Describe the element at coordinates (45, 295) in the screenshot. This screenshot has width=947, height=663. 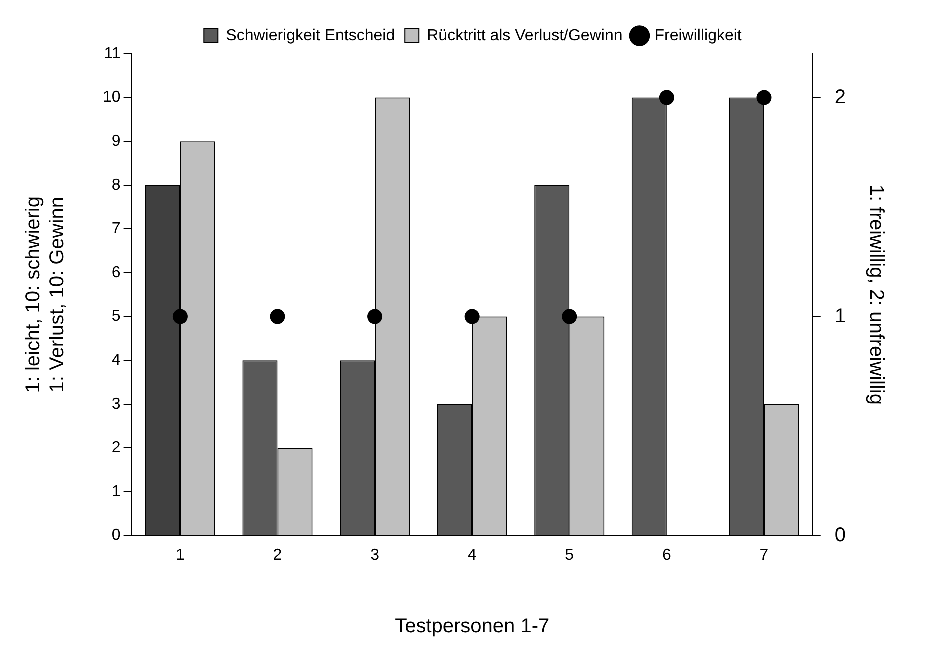
I see `y-axis-title: 1: leicht, 10: schwierig 1: Verlust, 10: Gewinn` at that location.